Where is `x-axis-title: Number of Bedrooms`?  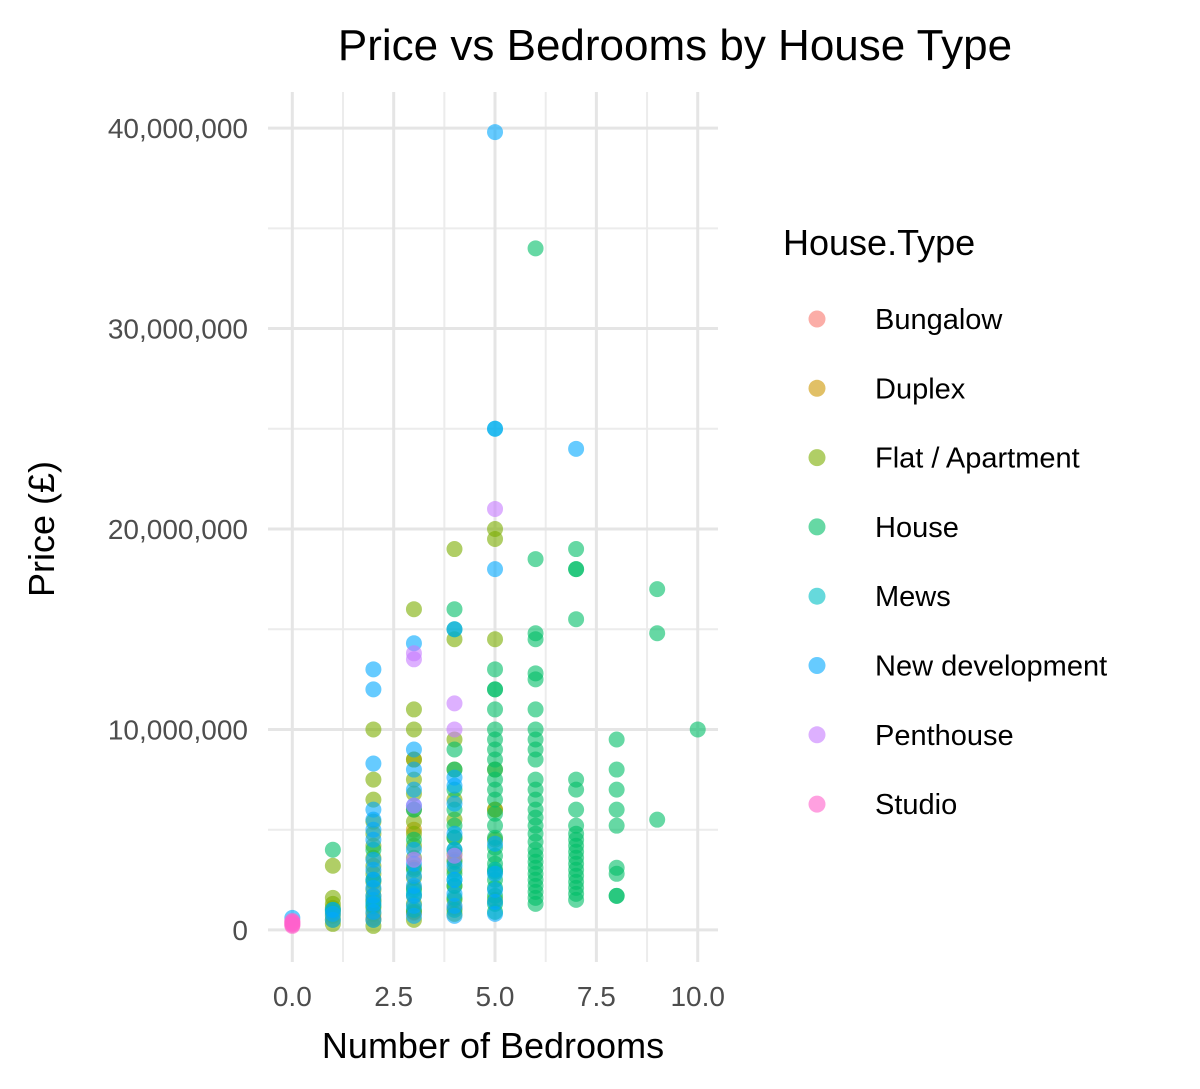
x-axis-title: Number of Bedrooms is located at coordinates (493, 1045).